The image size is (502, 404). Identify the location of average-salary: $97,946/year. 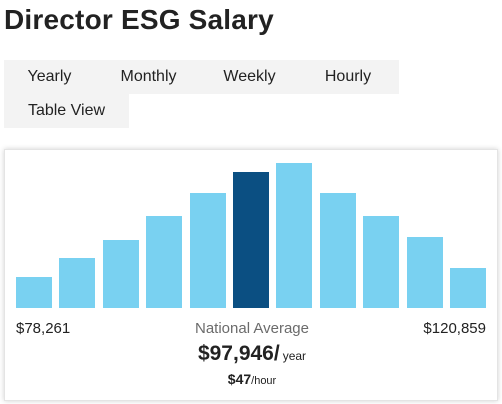
(252, 354).